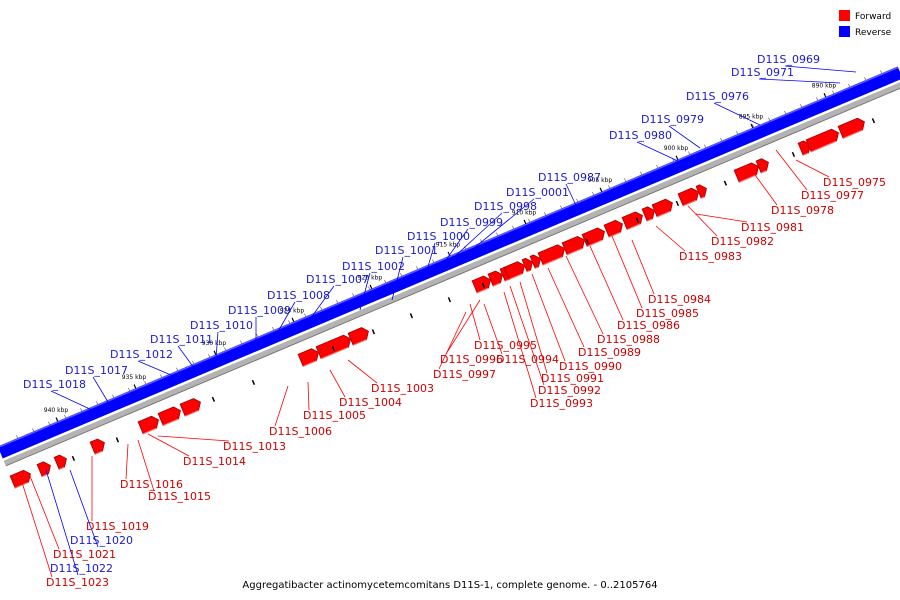 The image size is (900, 600). What do you see at coordinates (101, 540) in the screenshot?
I see `reverse-gene-label: D11S_1020` at bounding box center [101, 540].